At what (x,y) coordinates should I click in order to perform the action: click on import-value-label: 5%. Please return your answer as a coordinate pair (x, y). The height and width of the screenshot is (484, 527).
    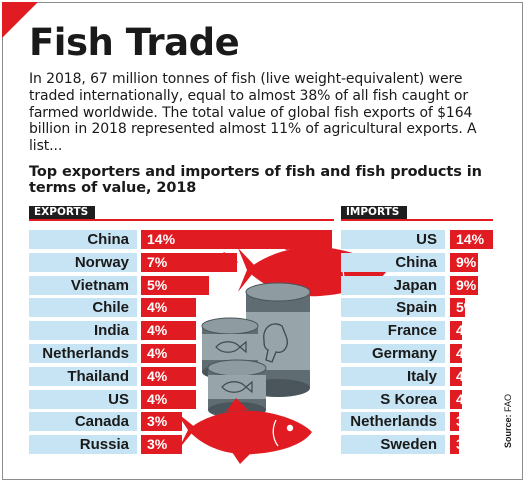
    Looking at the image, I should click on (466, 307).